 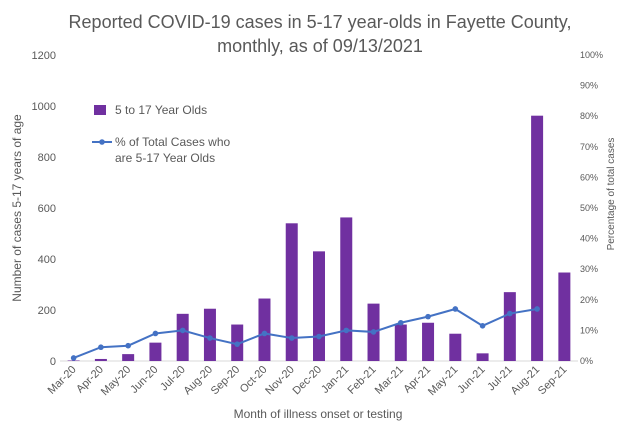 What do you see at coordinates (47, 311) in the screenshot?
I see `y-tick-label: 200` at bounding box center [47, 311].